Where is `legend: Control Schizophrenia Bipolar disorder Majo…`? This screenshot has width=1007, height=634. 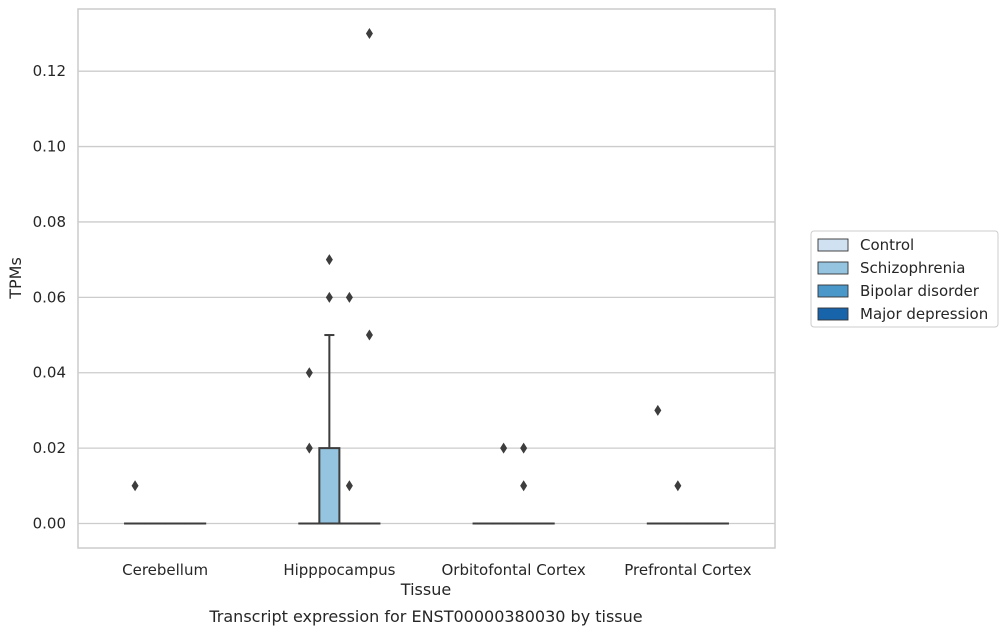 legend: Control Schizophrenia Bipolar disorder Majo… is located at coordinates (904, 279).